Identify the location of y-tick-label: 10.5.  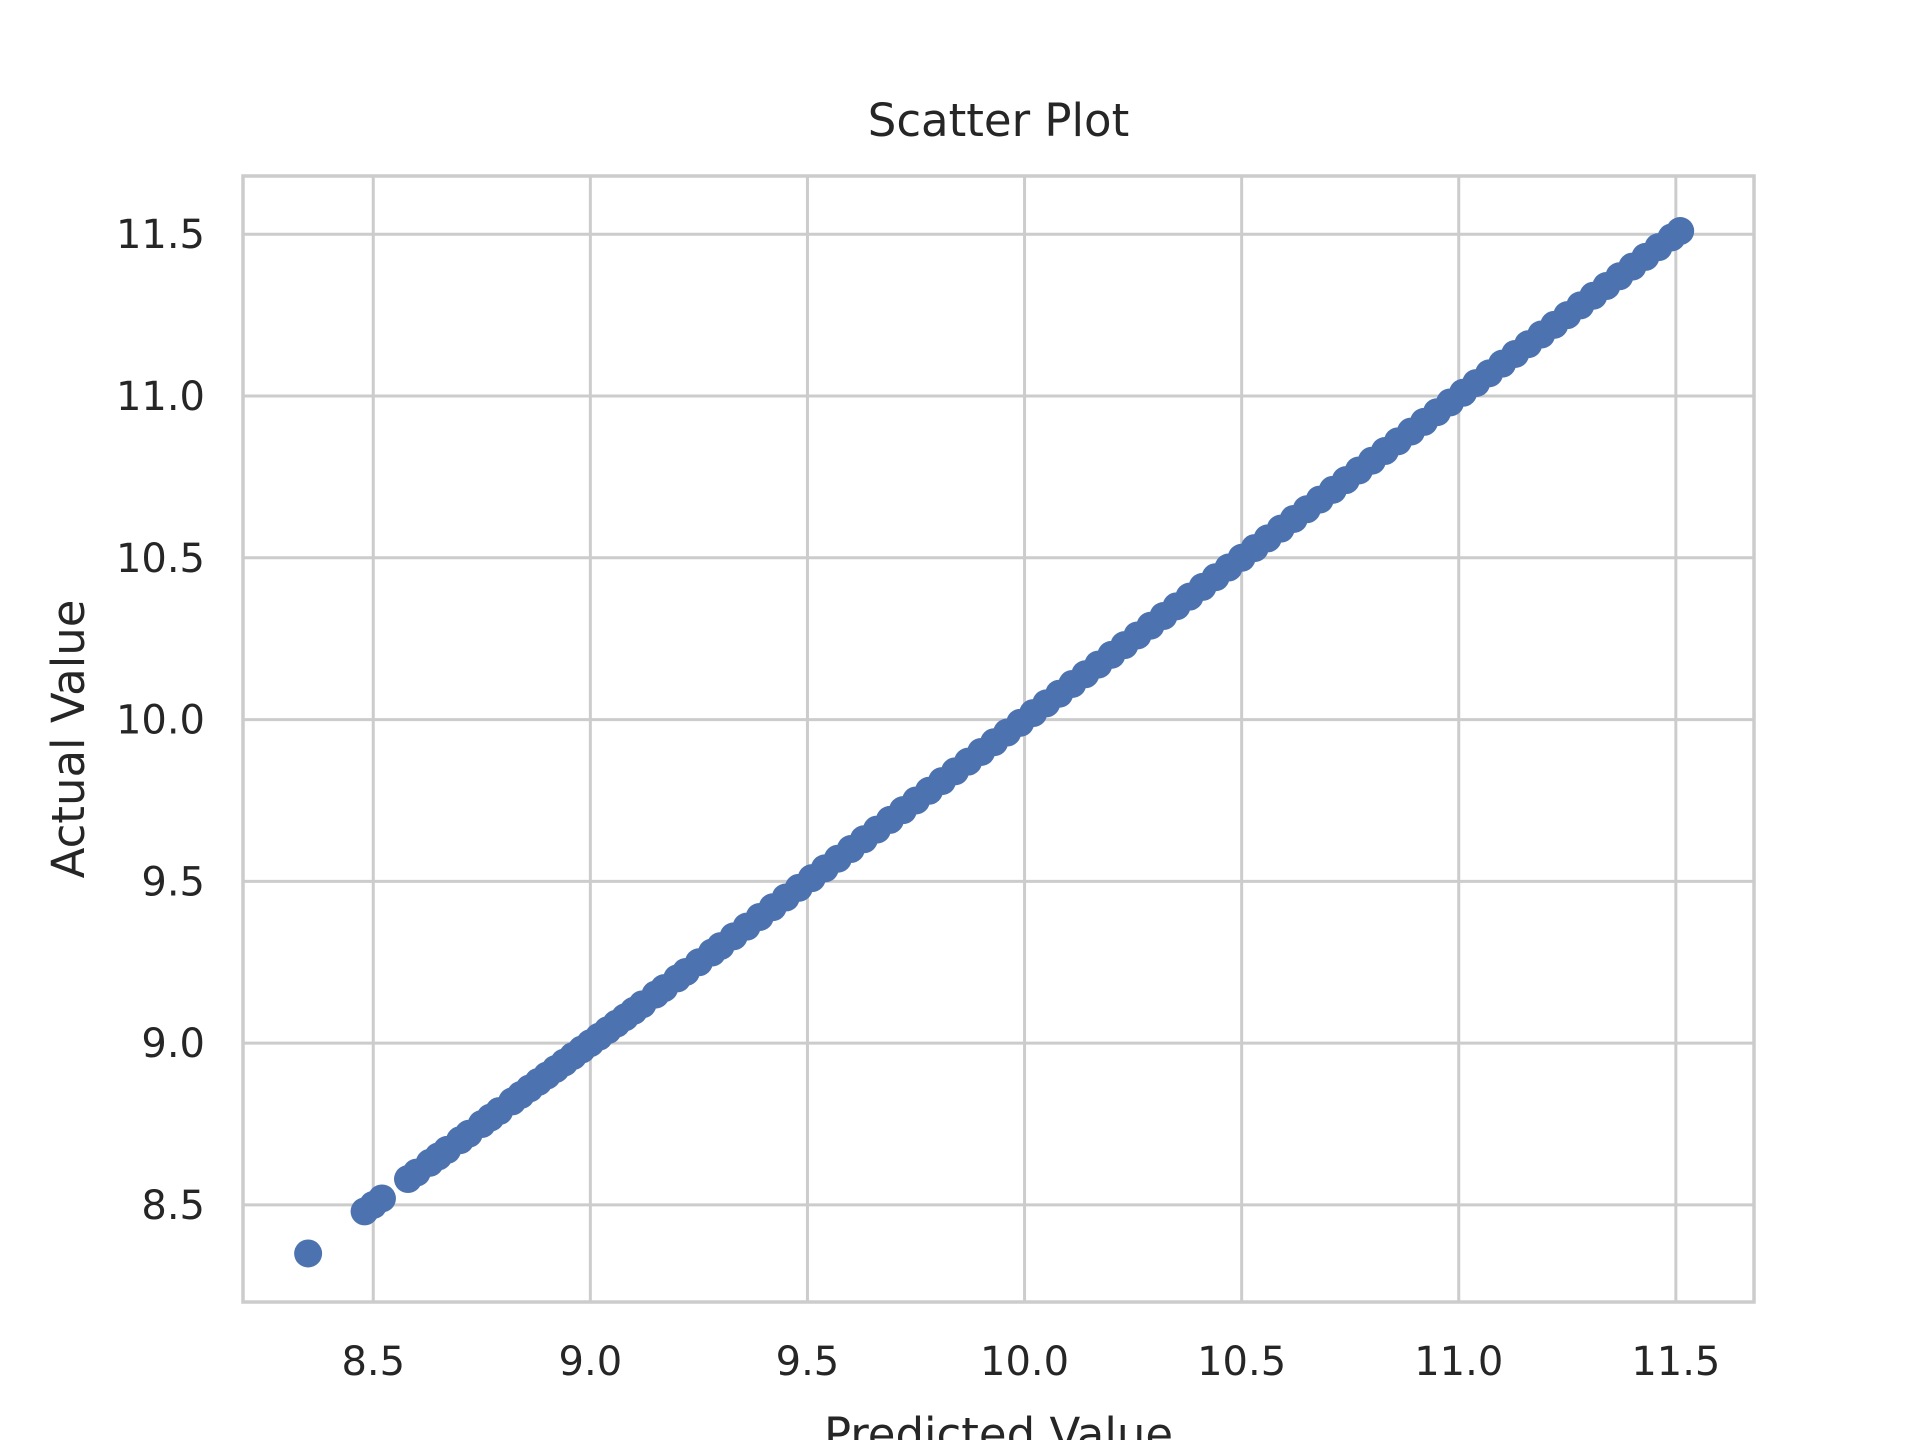
(160, 559).